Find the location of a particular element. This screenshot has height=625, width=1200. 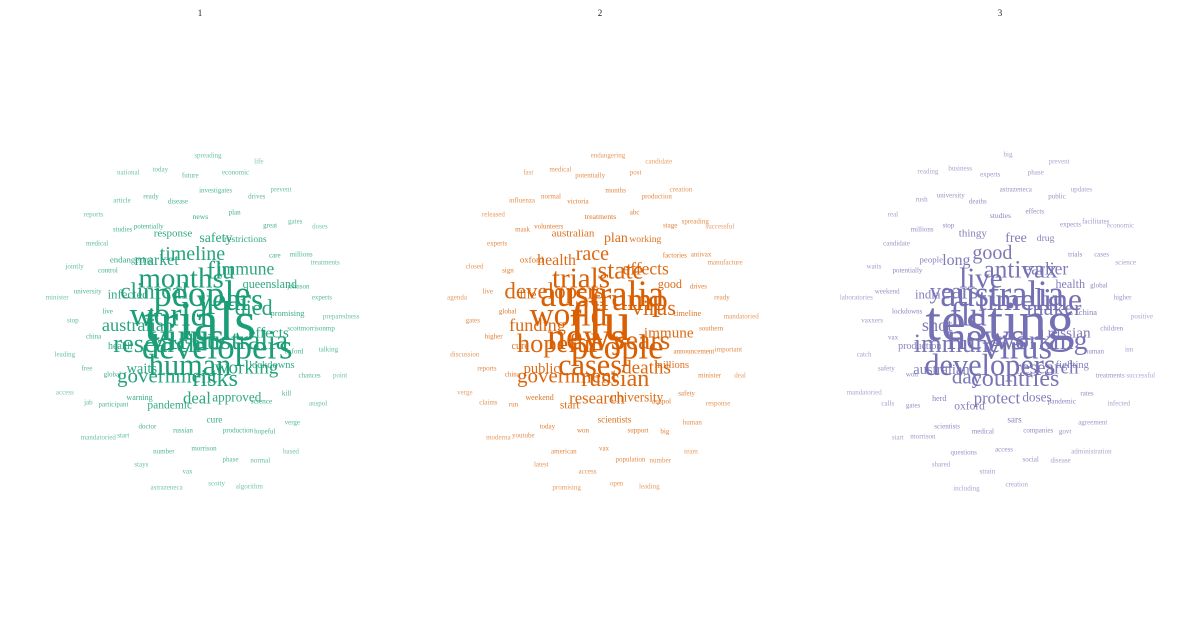

cloud-word: endangering is located at coordinates (608, 155).